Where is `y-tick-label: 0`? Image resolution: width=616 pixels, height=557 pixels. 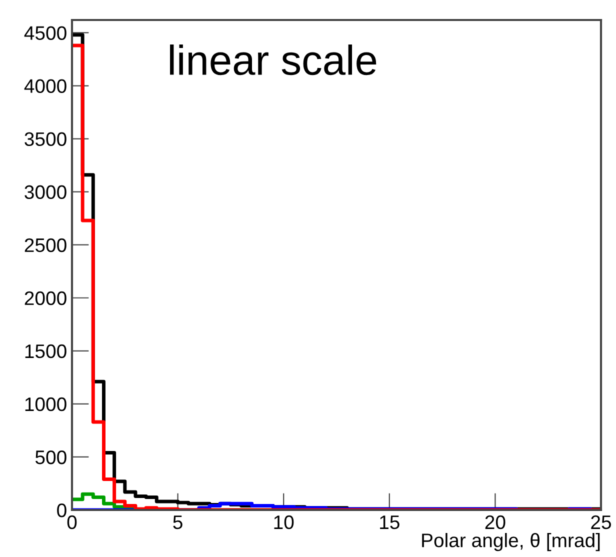
y-tick-label: 0 is located at coordinates (61, 510).